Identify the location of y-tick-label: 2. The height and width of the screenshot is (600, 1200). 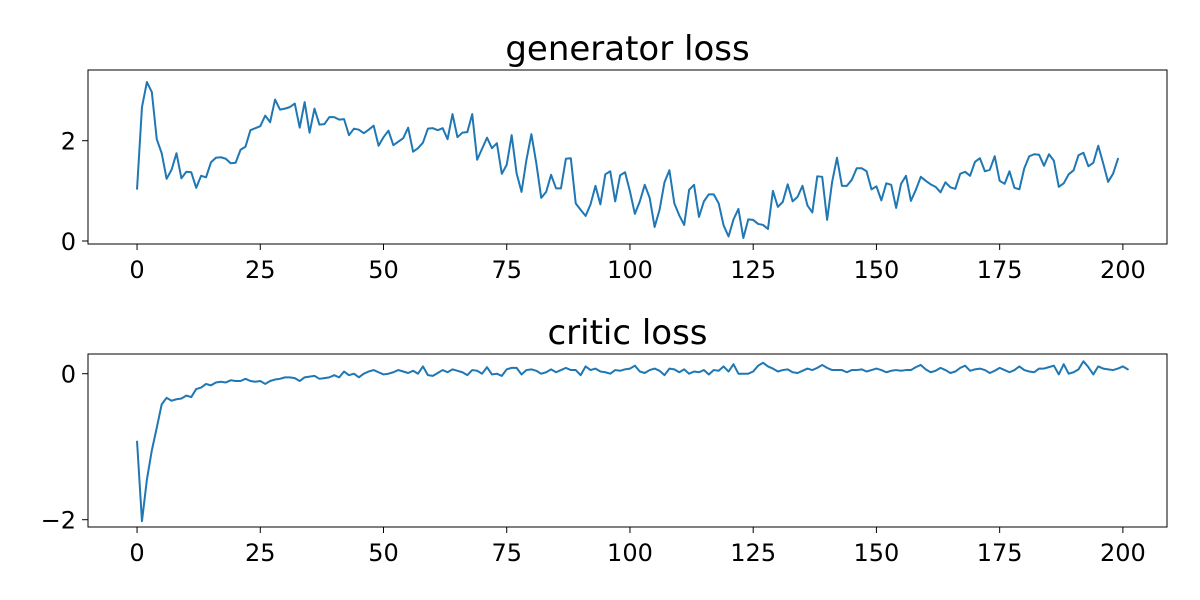
(68, 142).